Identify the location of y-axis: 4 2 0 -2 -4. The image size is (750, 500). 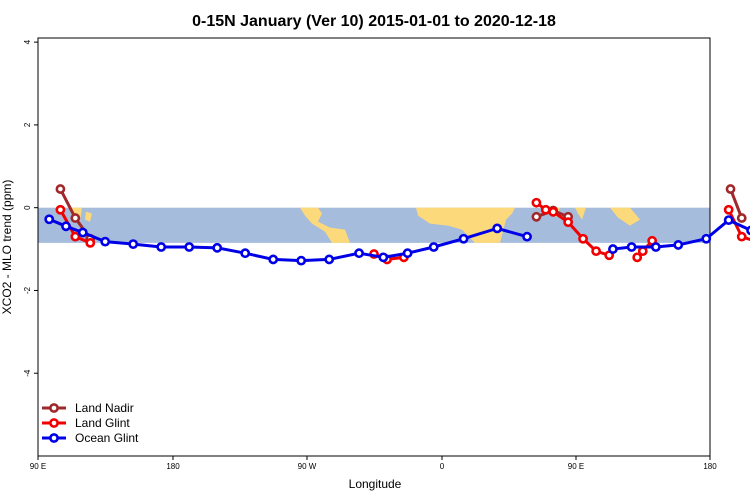
(30, 208).